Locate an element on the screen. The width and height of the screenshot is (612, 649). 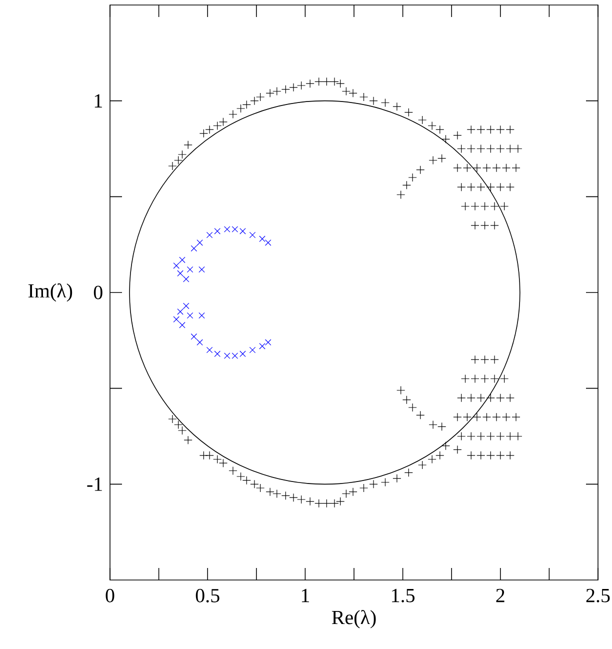
y-tick-label: 0 is located at coordinates (98, 293).